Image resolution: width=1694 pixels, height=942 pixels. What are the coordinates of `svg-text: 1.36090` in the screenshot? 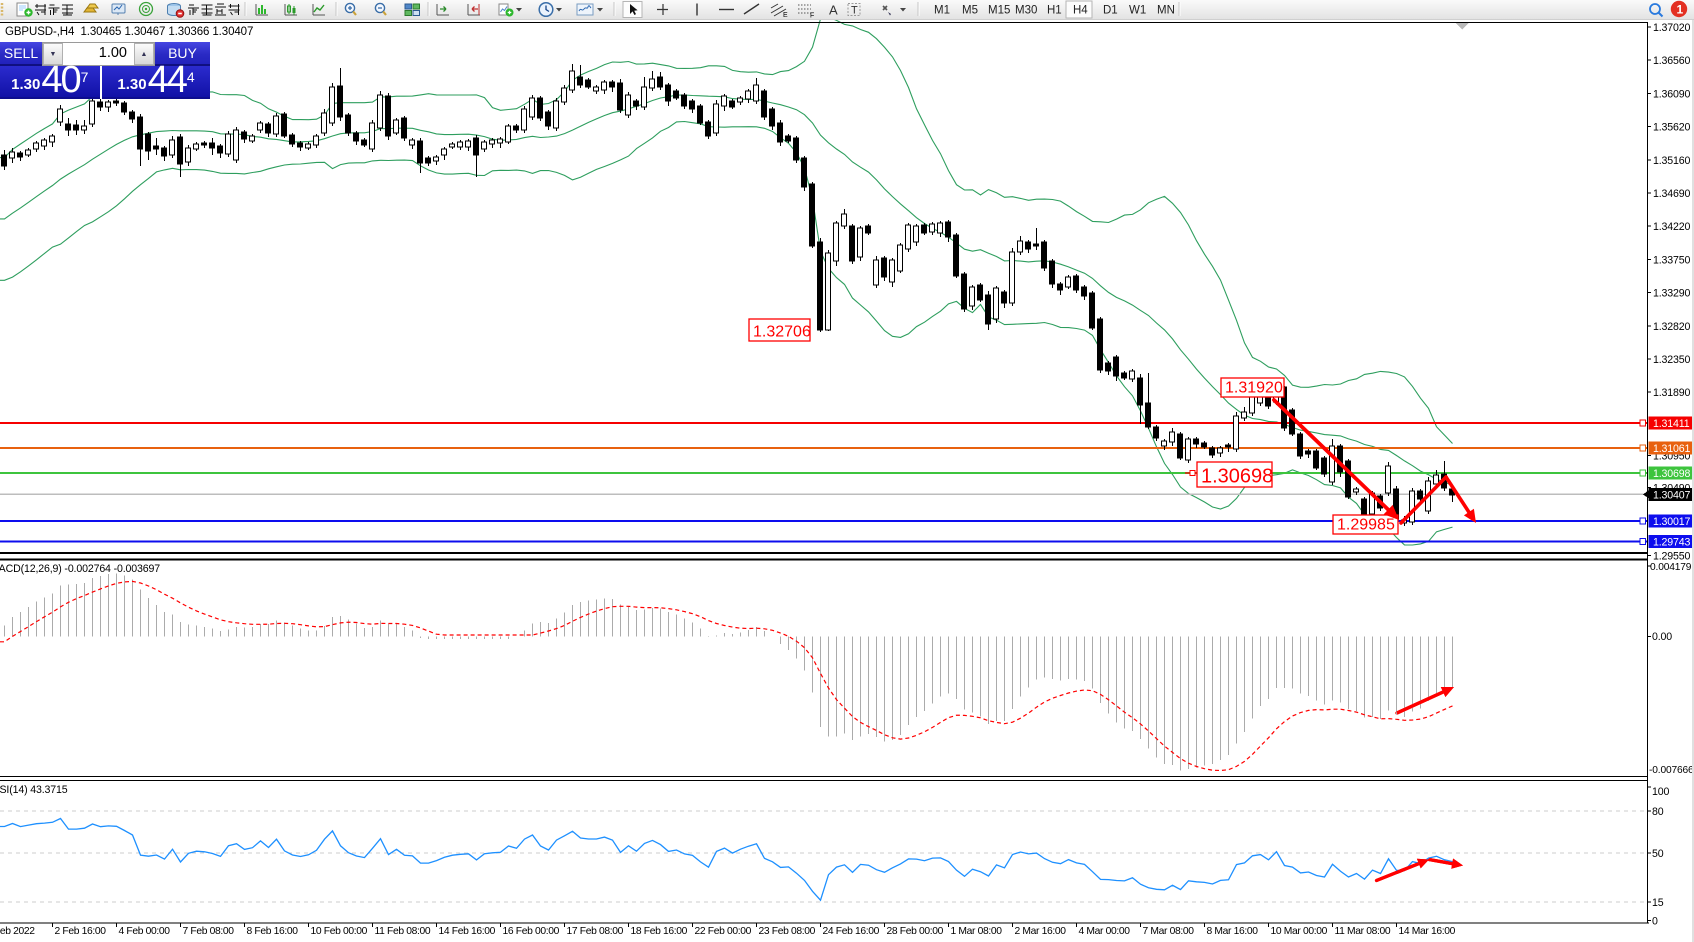 It's located at (1672, 94).